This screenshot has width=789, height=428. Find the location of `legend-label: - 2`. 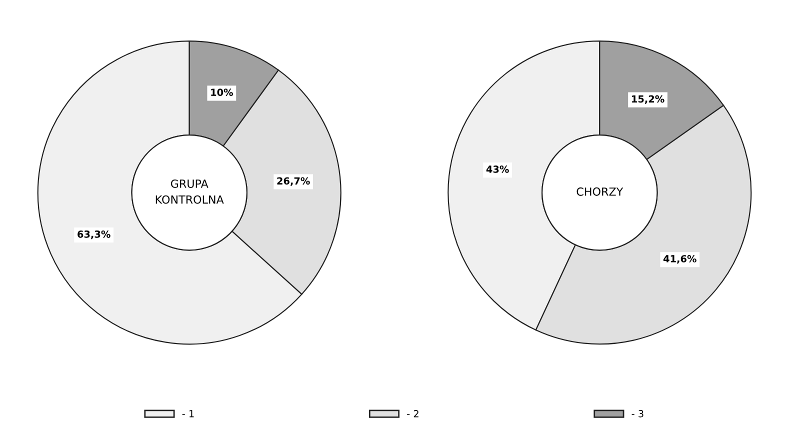

legend-label: - 2 is located at coordinates (412, 414).